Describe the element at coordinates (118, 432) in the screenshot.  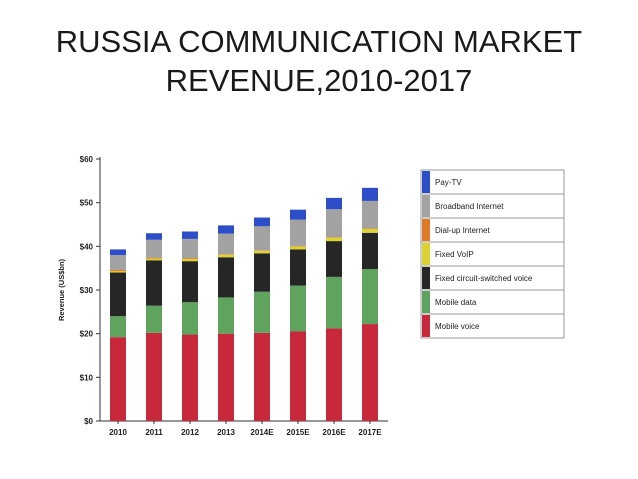
I see `x-tick-label: 2010` at that location.